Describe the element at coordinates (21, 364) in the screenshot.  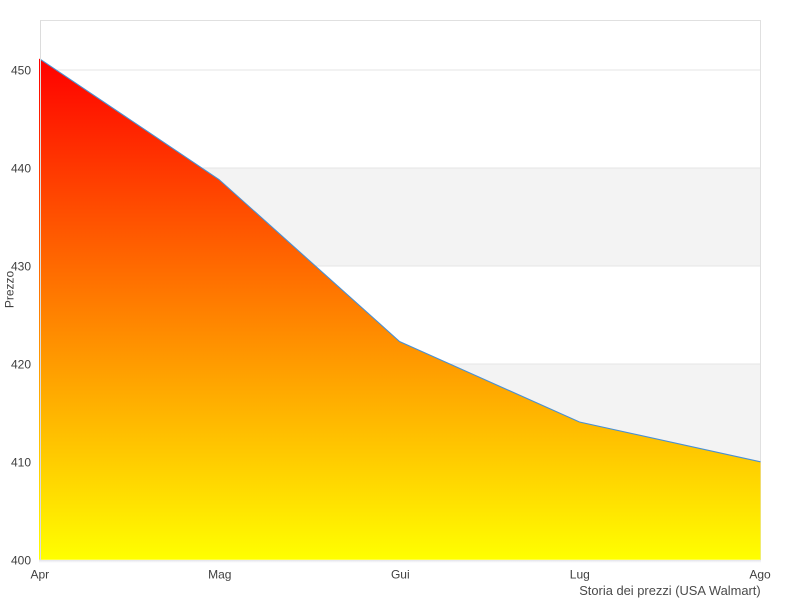
I see `svg-text: 420` at that location.